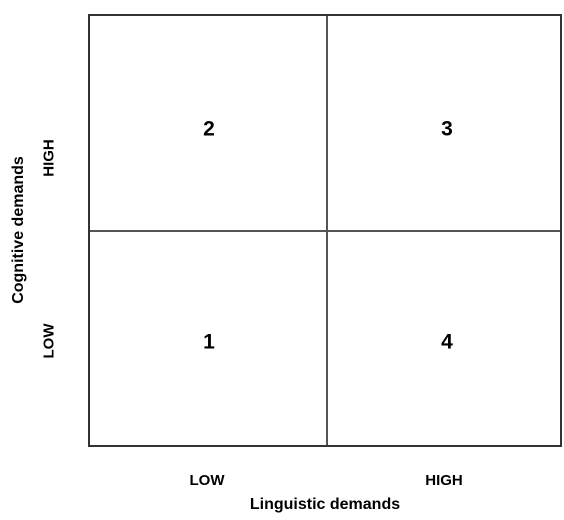 The width and height of the screenshot is (564, 520). Describe the element at coordinates (207, 480) in the screenshot. I see `x-axis-low-label: LOW` at that location.